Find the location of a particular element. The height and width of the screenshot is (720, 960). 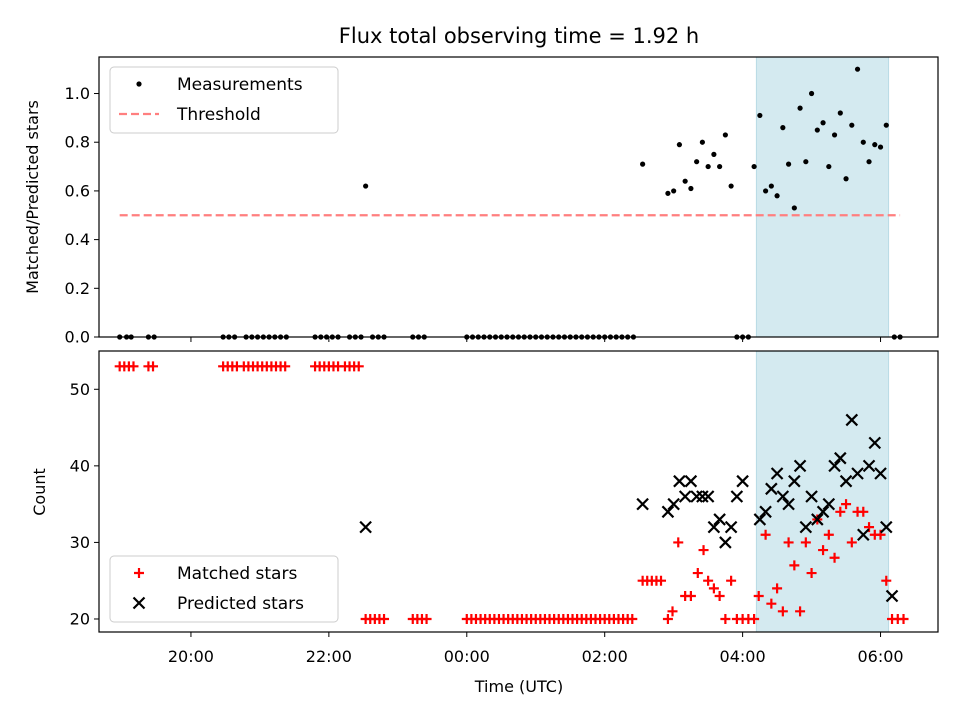

top-ytick-label: 0.4 is located at coordinates (77, 239).